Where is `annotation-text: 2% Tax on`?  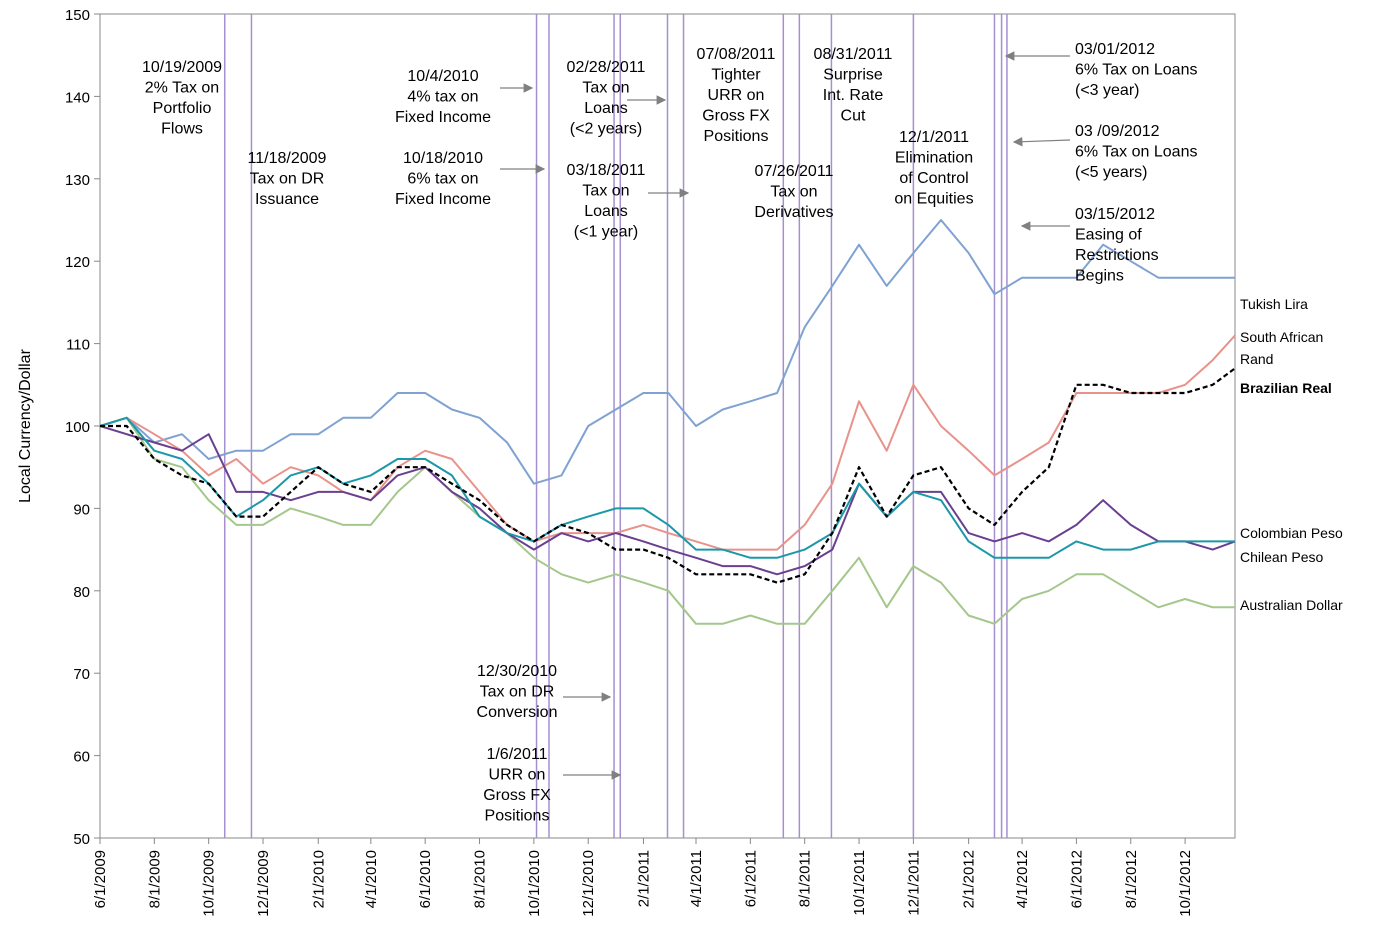 annotation-text: 2% Tax on is located at coordinates (182, 88).